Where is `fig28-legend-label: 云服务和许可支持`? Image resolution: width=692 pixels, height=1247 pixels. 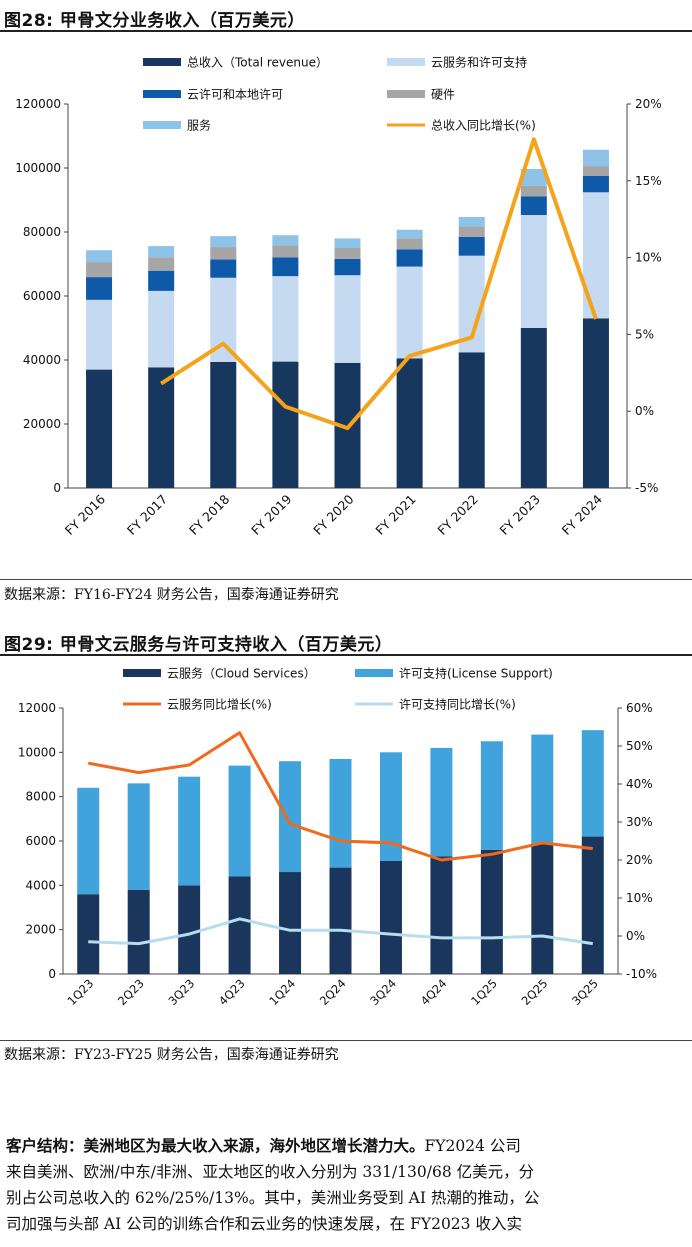 fig28-legend-label: 云服务和许可支持 is located at coordinates (479, 62).